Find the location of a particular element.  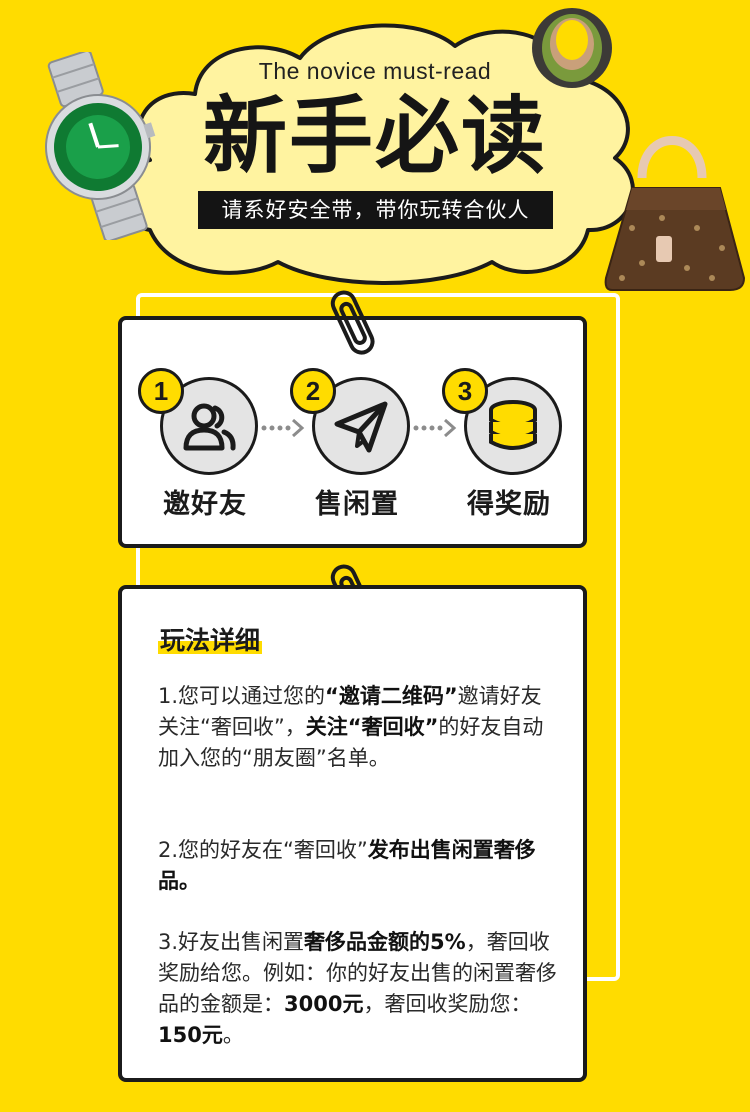

highlight-text: 150元 is located at coordinates (190, 1035).